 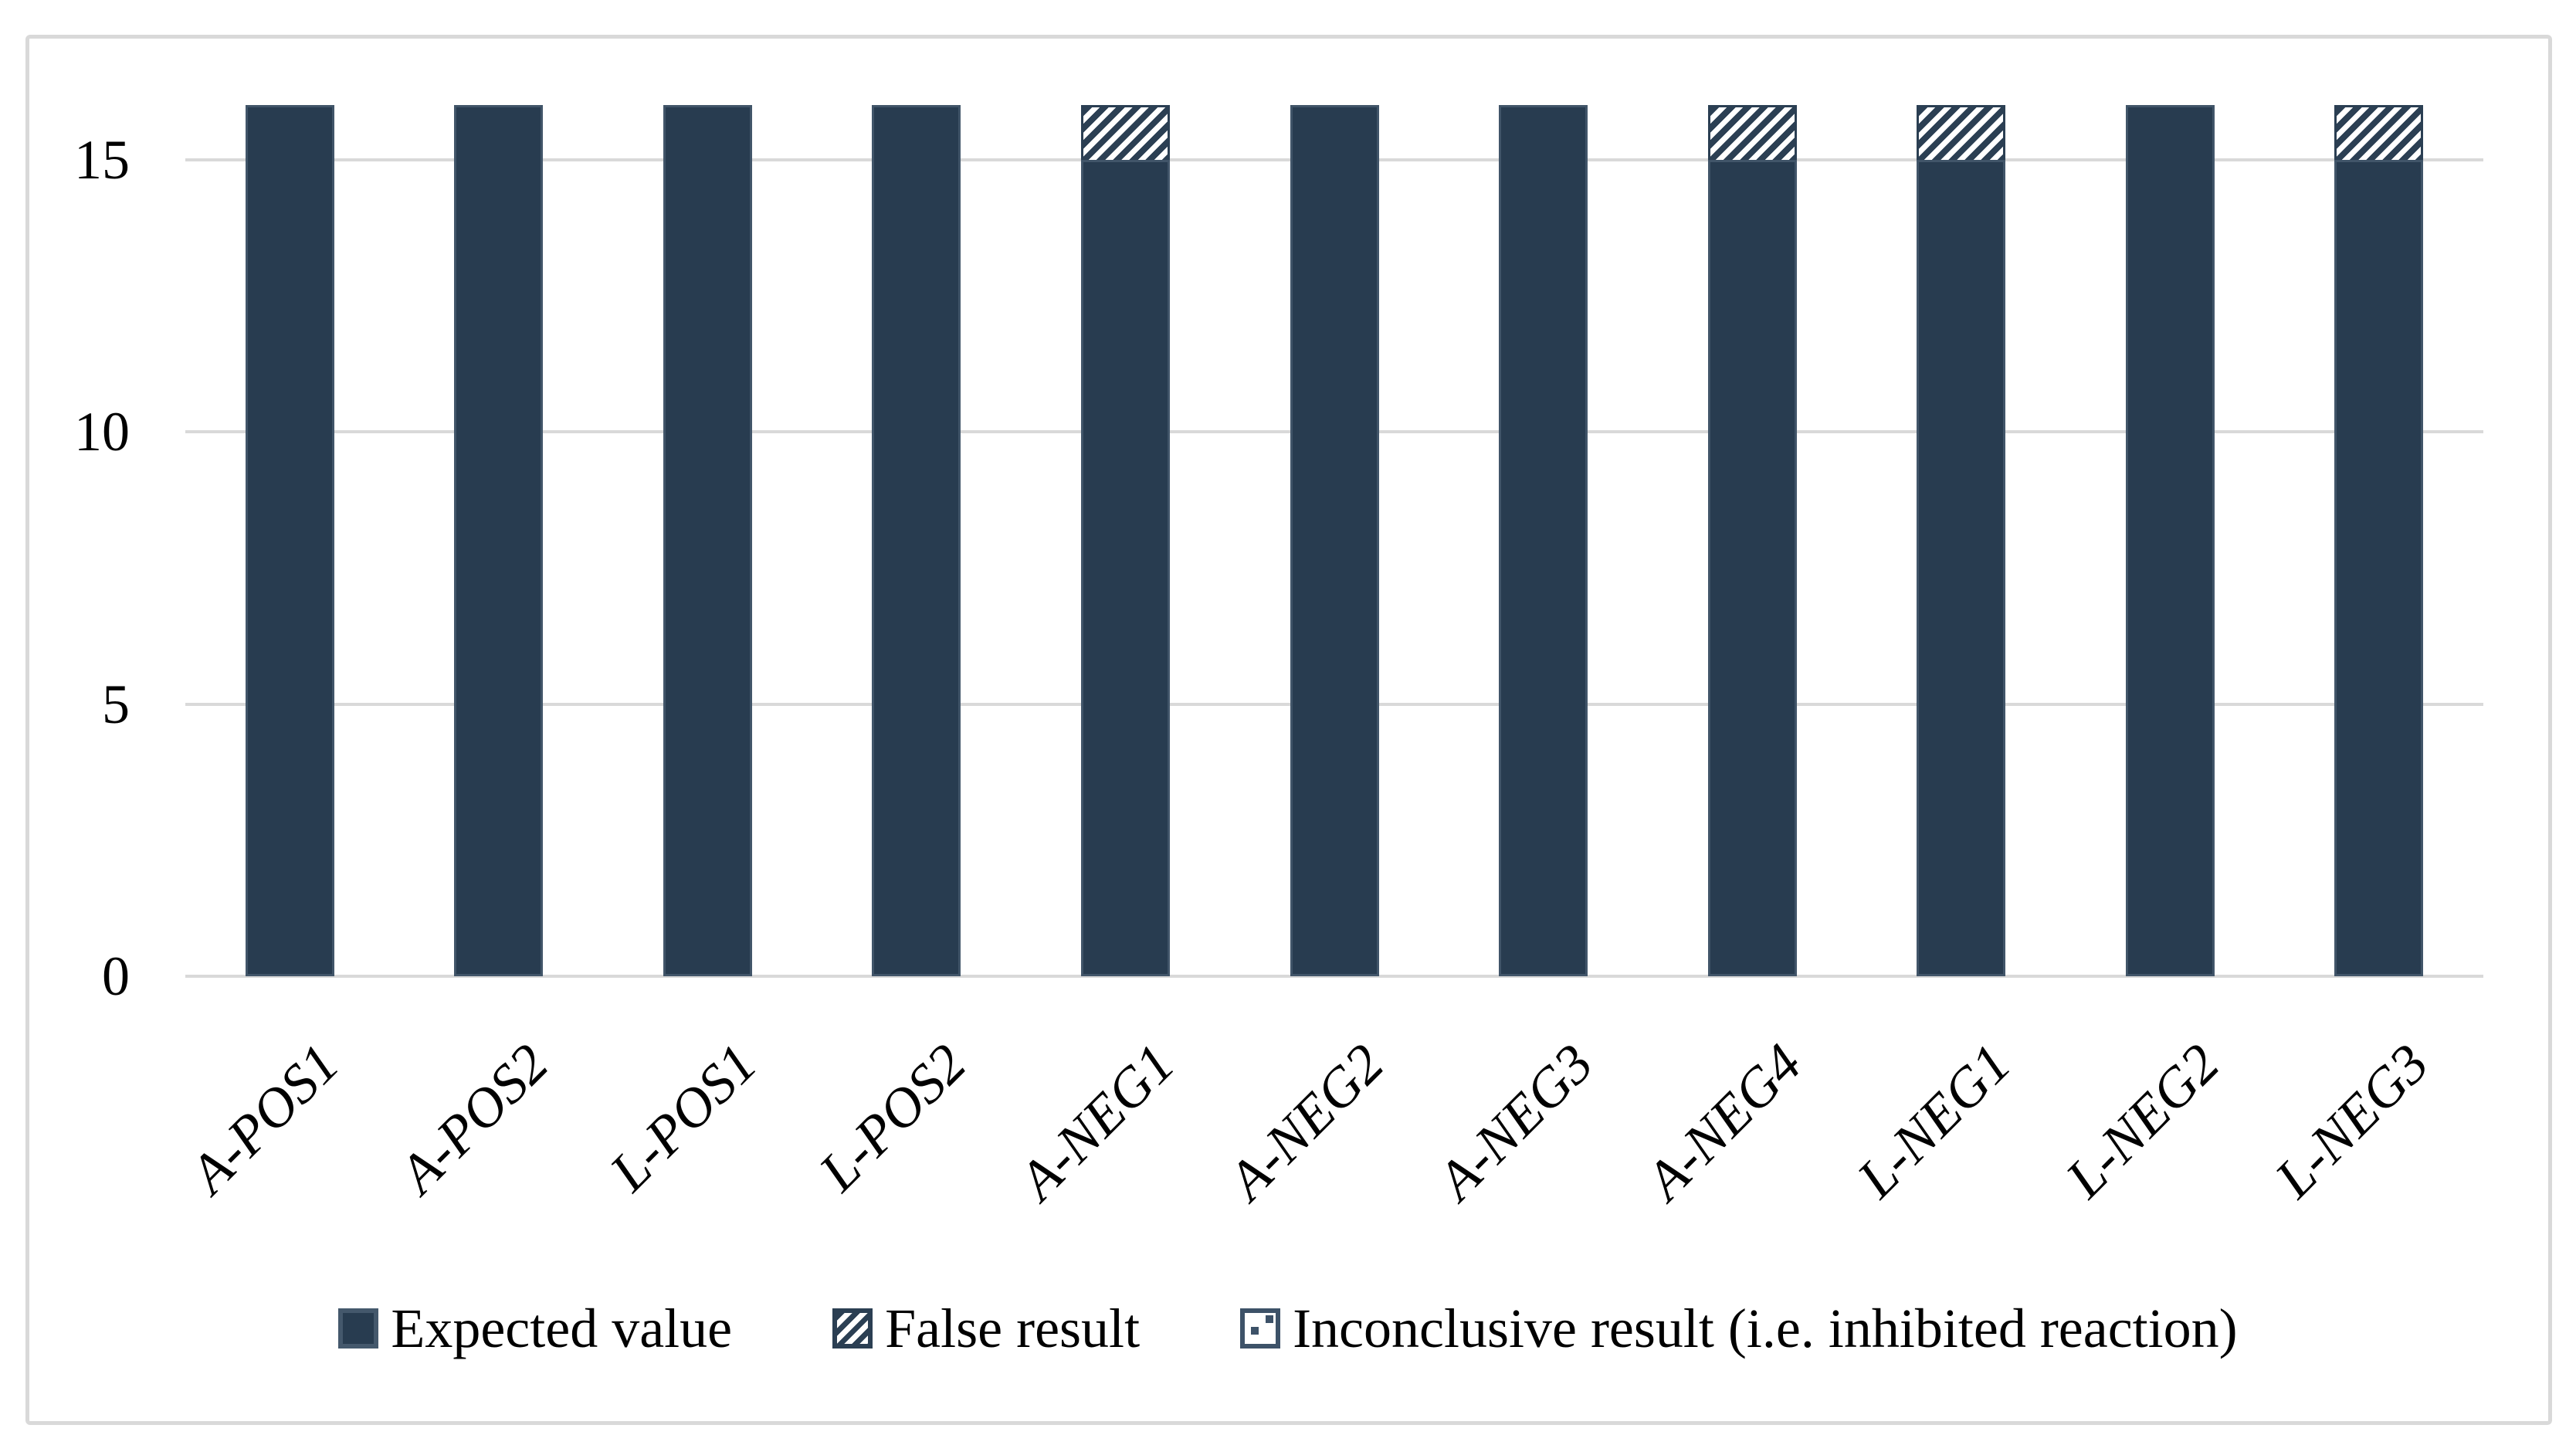 I want to click on bar-a-pos2, so click(x=499, y=540).